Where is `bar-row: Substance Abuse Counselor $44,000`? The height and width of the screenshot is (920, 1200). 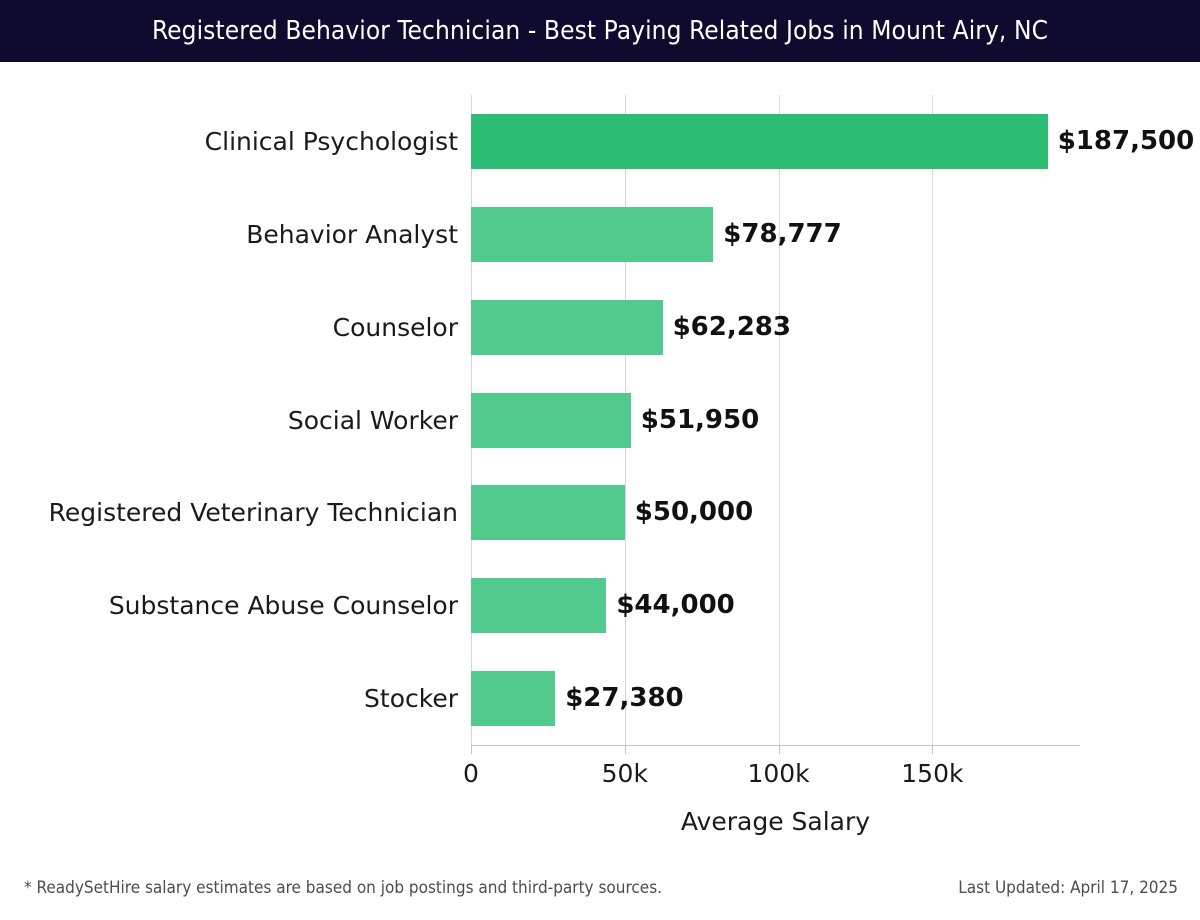 bar-row: Substance Abuse Counselor $44,000 is located at coordinates (600, 606).